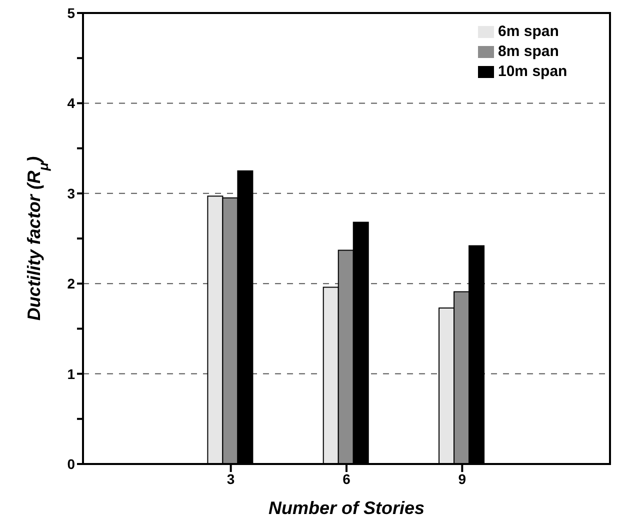  Describe the element at coordinates (346, 478) in the screenshot. I see `x-tick-label: 6` at that location.